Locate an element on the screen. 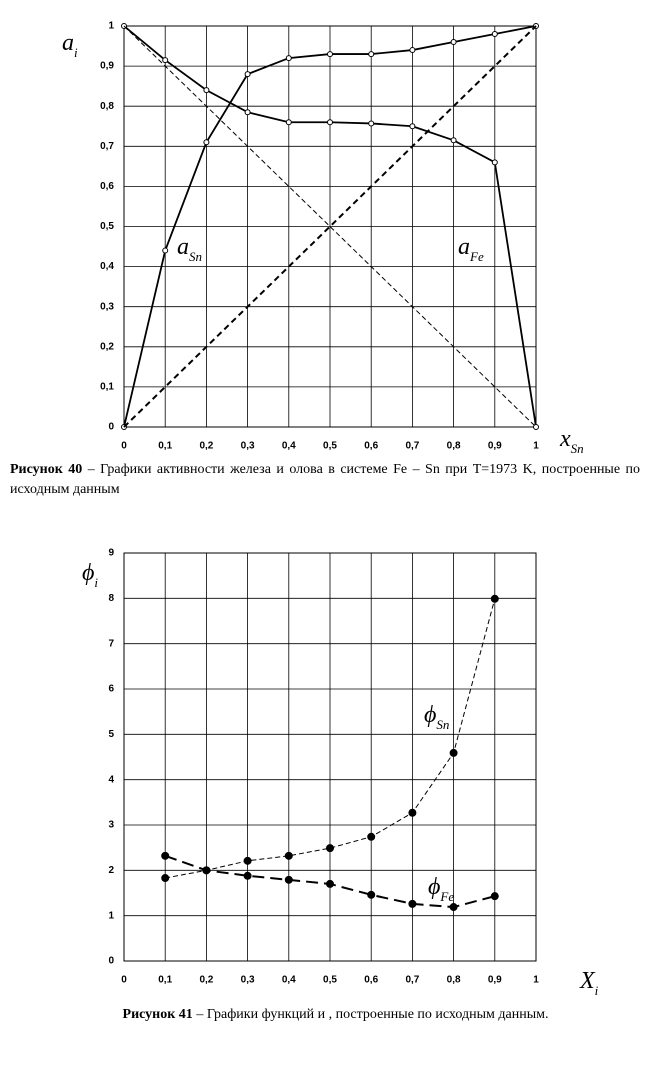 This screenshot has width=671, height=1065. x-tick-label: 0,7 is located at coordinates (412, 980).